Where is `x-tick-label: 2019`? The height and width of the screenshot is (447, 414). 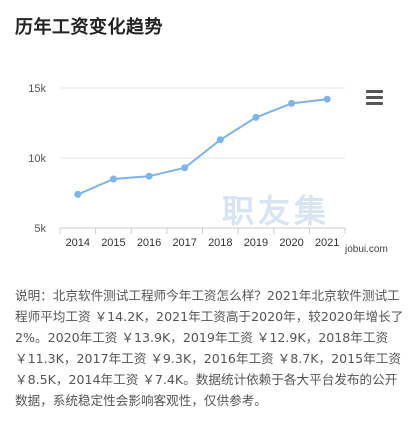
x-tick-label: 2019 is located at coordinates (256, 243).